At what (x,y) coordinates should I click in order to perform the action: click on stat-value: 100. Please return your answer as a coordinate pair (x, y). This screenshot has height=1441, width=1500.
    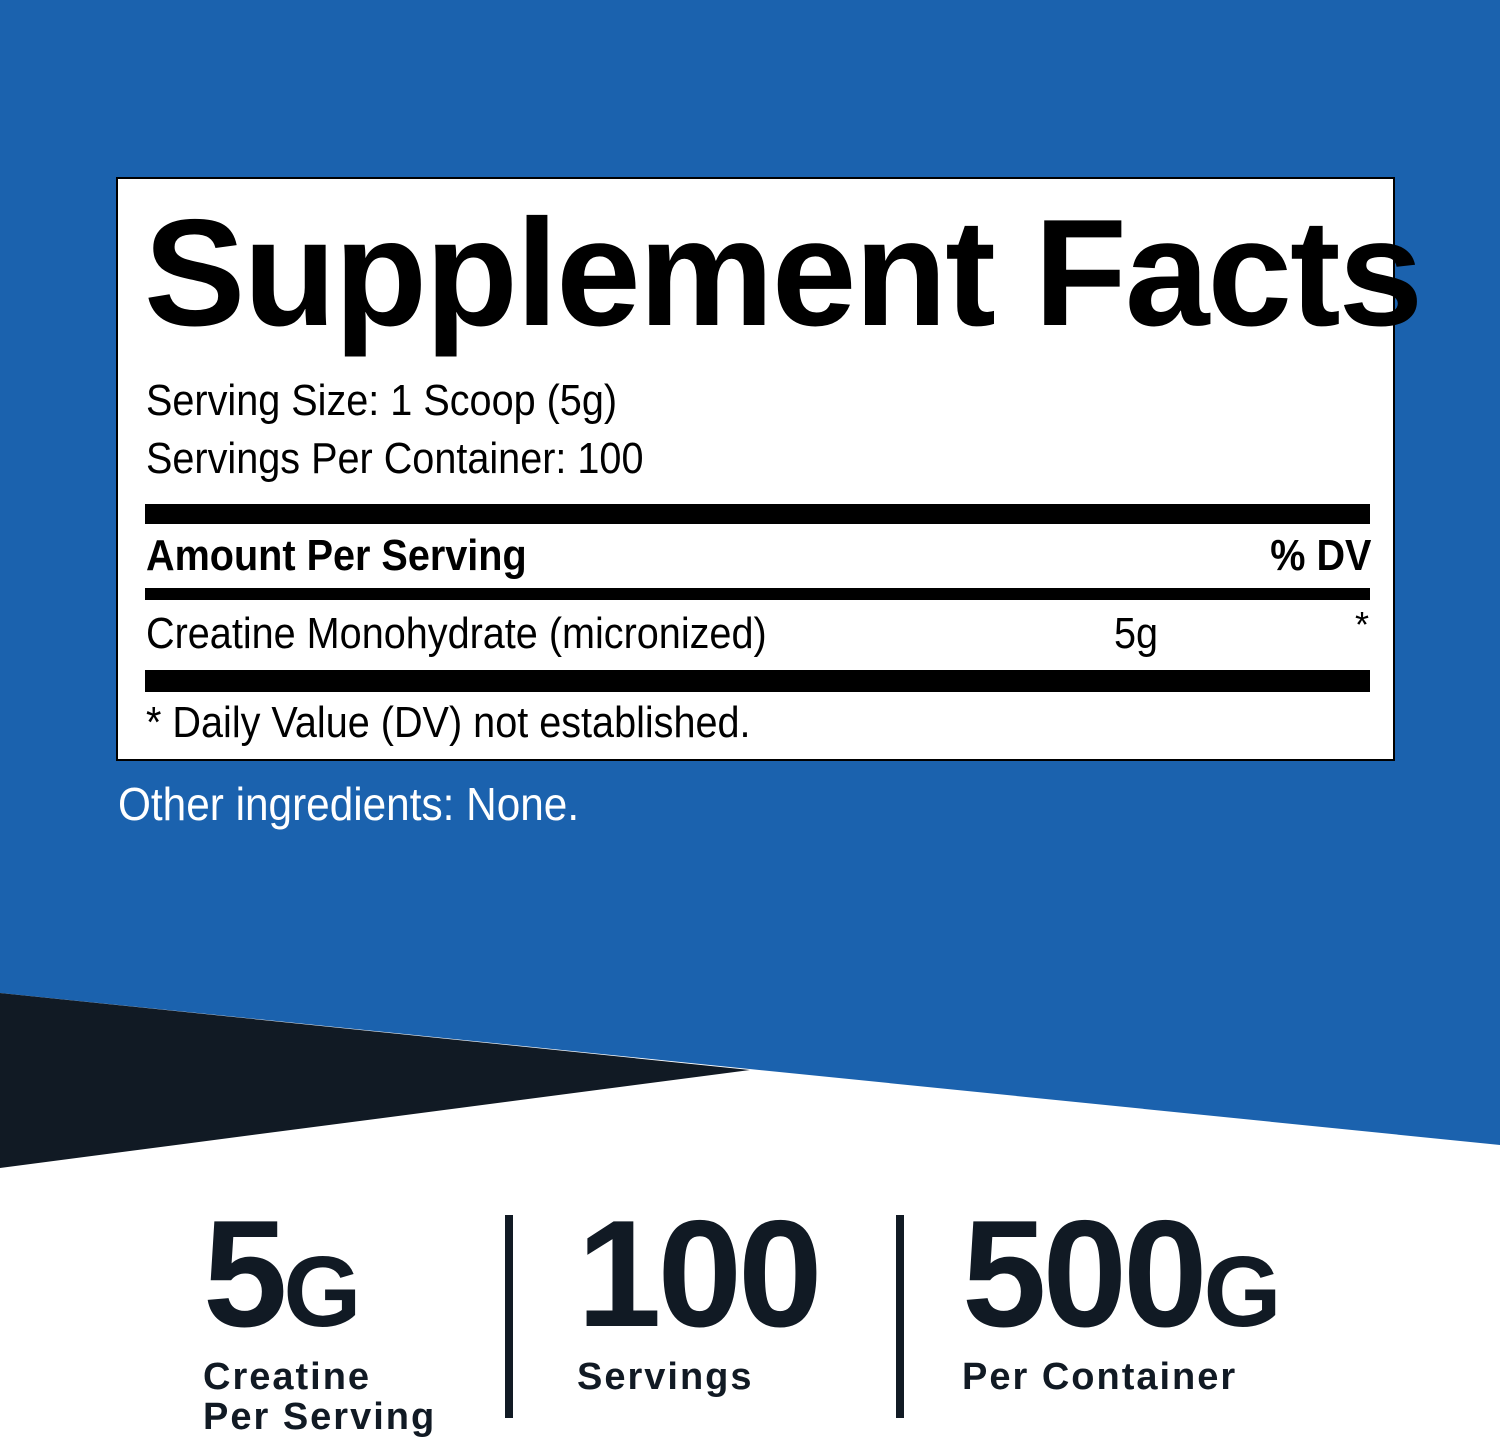
    Looking at the image, I should click on (700, 1274).